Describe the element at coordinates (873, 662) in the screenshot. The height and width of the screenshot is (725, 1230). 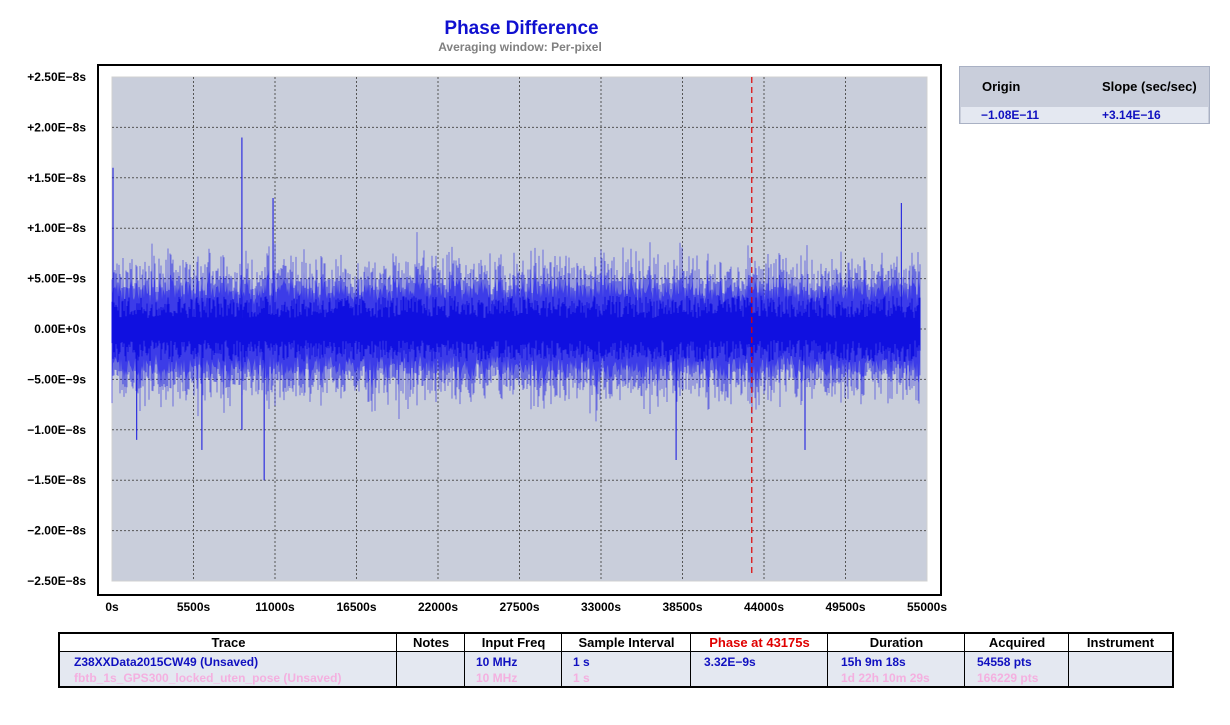
I see `duration: 15h 9m 18s` at that location.